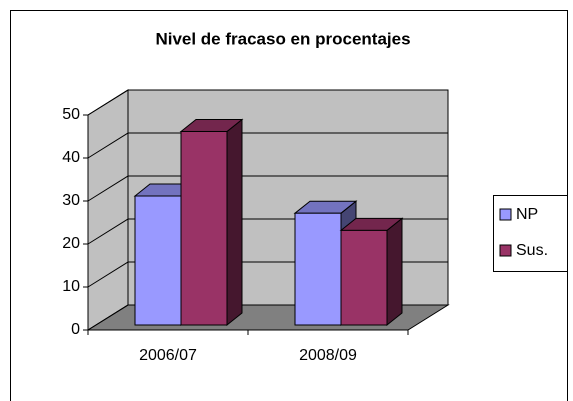 The height and width of the screenshot is (401, 573). I want to click on y-tick-label: 50, so click(71, 114).